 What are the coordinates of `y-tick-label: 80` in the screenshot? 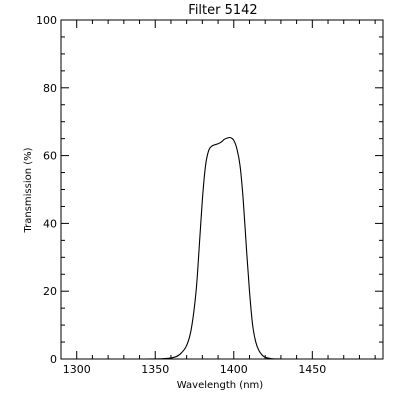 It's located at (50, 88).